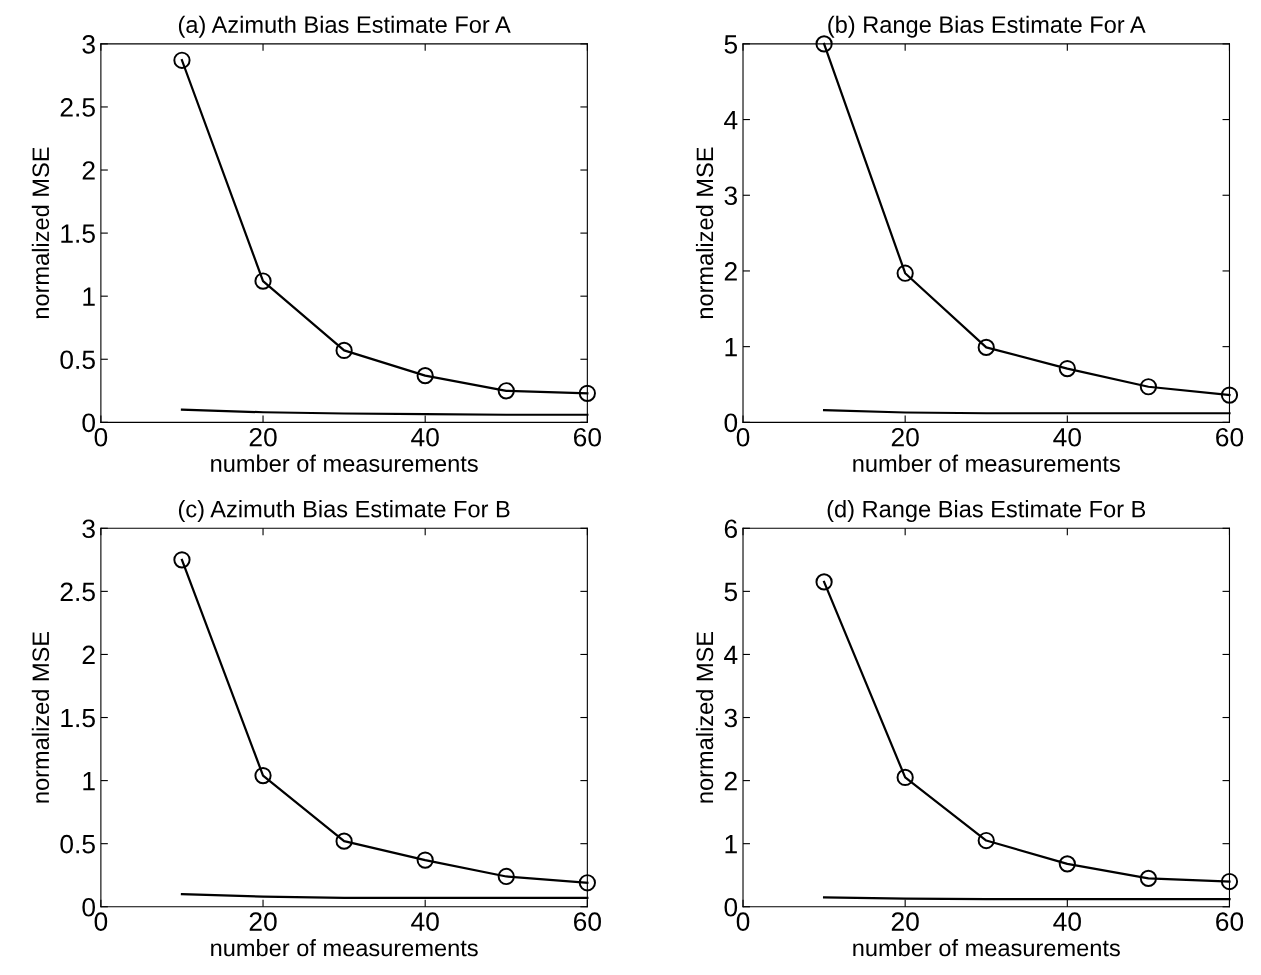 This screenshot has width=1261, height=975. Describe the element at coordinates (344, 511) in the screenshot. I see `chart-title: (c) Azimuth Bias Estimate For B` at that location.